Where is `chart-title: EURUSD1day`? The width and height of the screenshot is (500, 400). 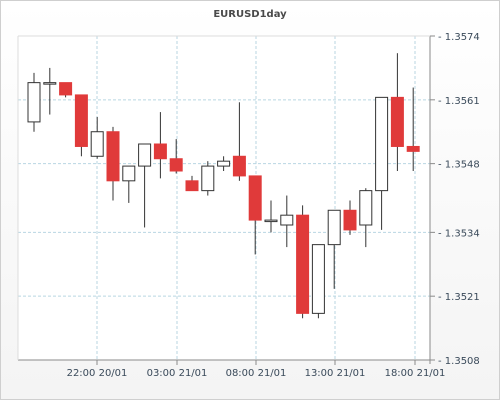
chart-title: EURUSD1day is located at coordinates (250, 14).